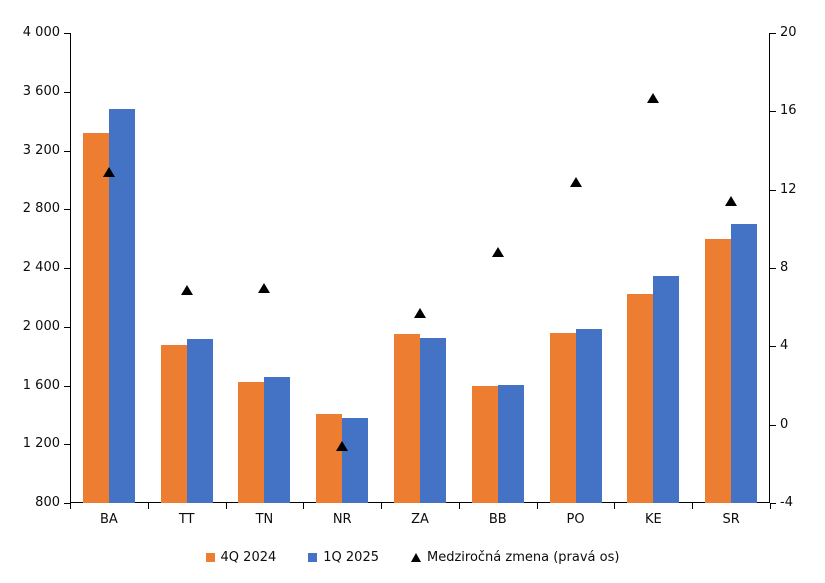  What do you see at coordinates (416, 557) in the screenshot?
I see `triangle-marker-icon` at bounding box center [416, 557].